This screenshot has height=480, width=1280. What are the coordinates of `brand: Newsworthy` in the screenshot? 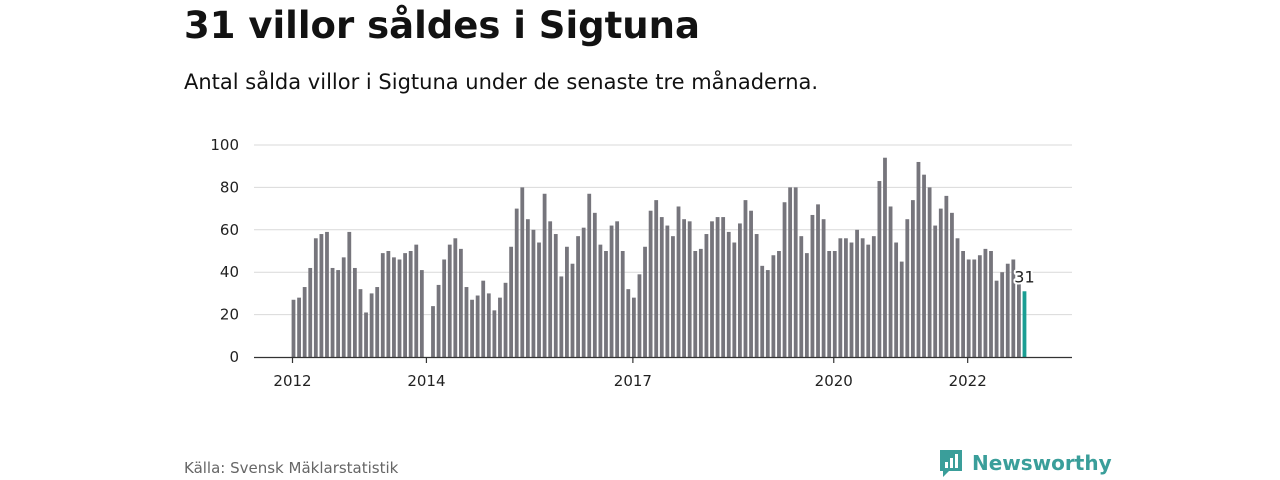 It's located at (1025, 463).